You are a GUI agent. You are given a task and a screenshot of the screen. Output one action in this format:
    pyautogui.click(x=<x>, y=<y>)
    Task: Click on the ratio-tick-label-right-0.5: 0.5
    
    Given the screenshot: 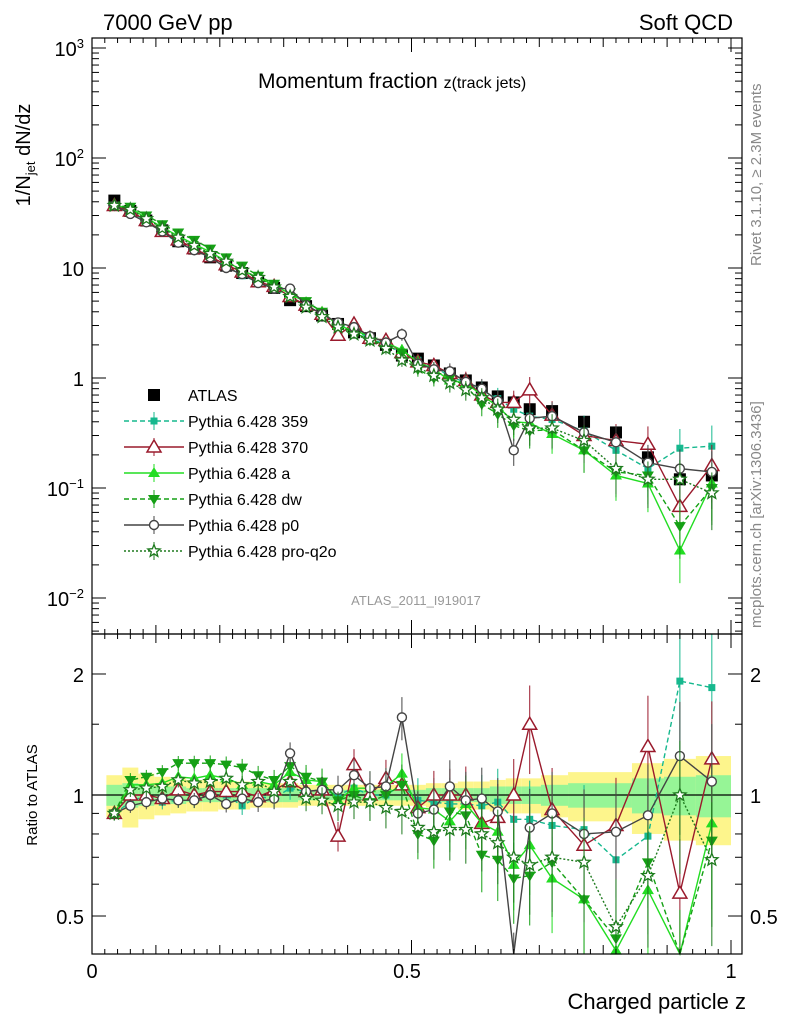 What is the action you would take?
    pyautogui.click(x=764, y=918)
    